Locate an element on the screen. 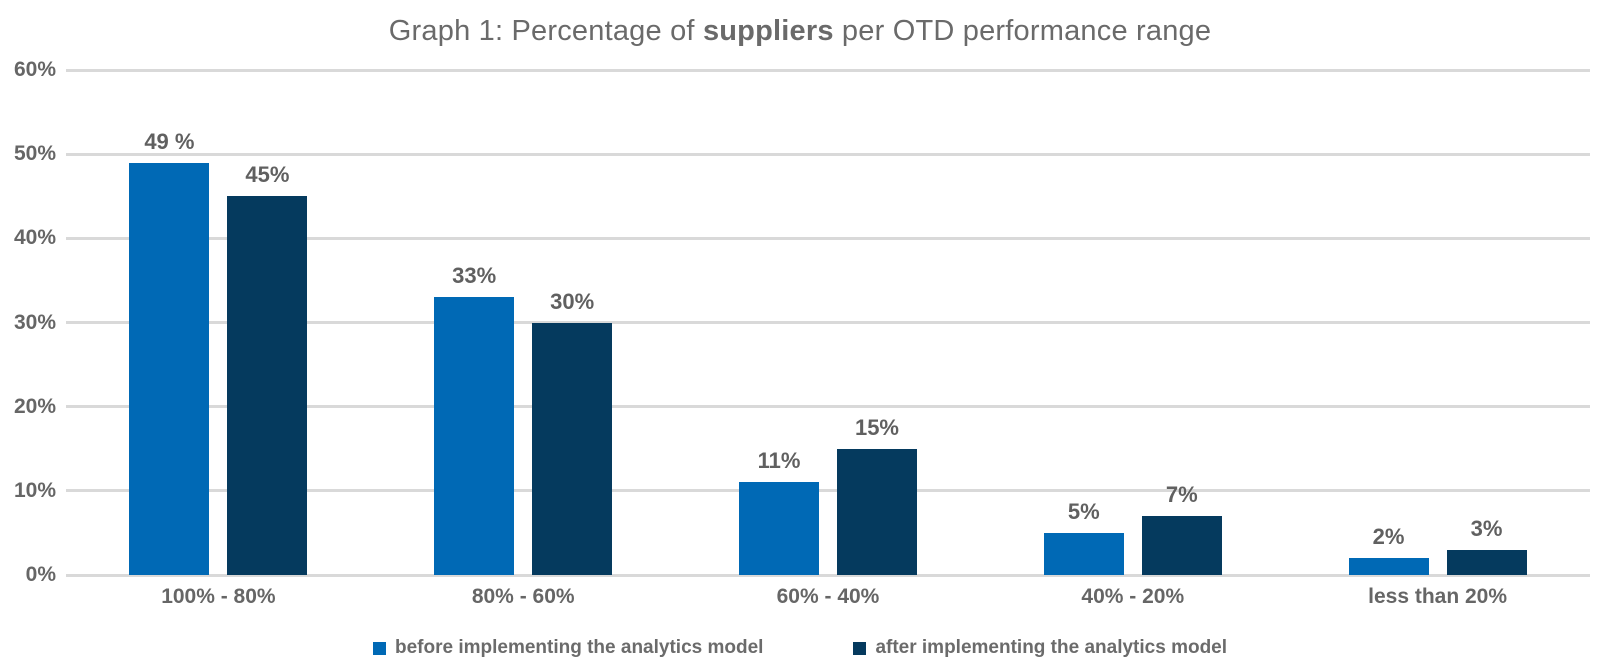 Image resolution: width=1600 pixels, height=666 pixels. x-category-label-1: 100% - 80% is located at coordinates (218, 596).